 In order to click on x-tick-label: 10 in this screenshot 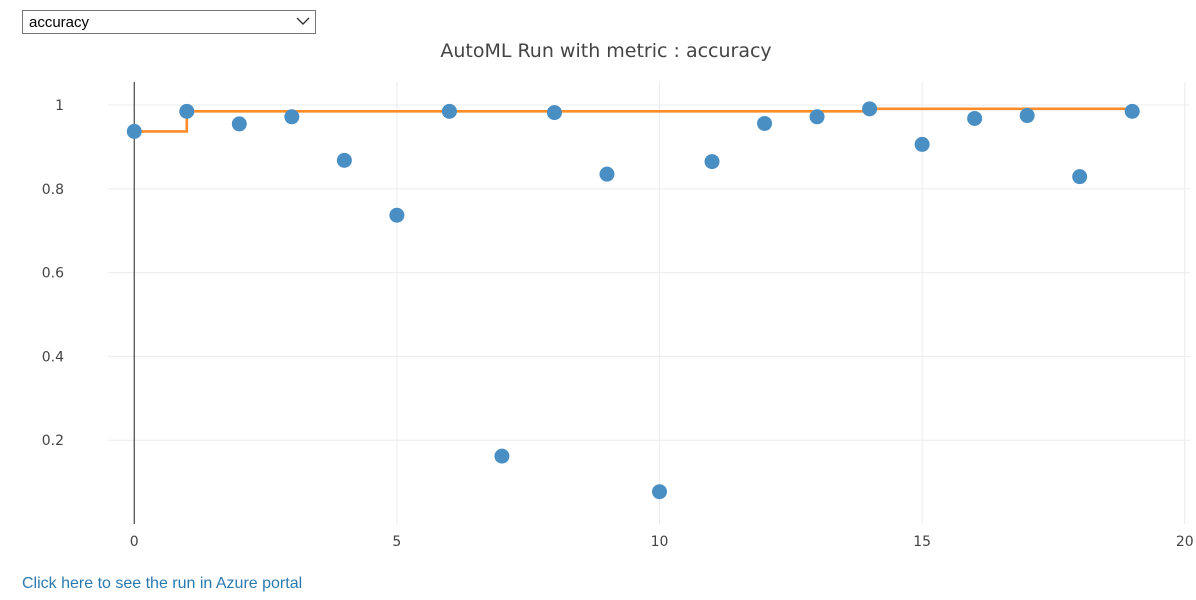, I will do `click(660, 542)`.